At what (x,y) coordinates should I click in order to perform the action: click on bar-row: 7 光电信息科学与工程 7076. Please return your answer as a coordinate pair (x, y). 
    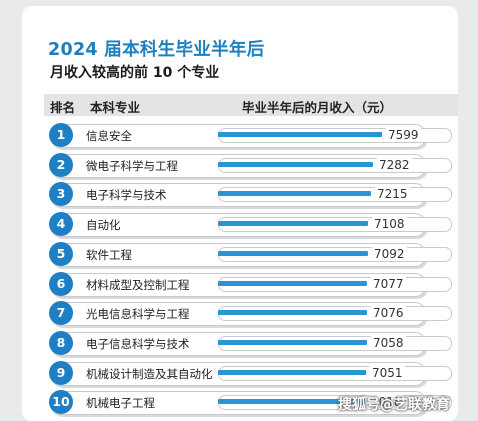
    Looking at the image, I should click on (250, 314).